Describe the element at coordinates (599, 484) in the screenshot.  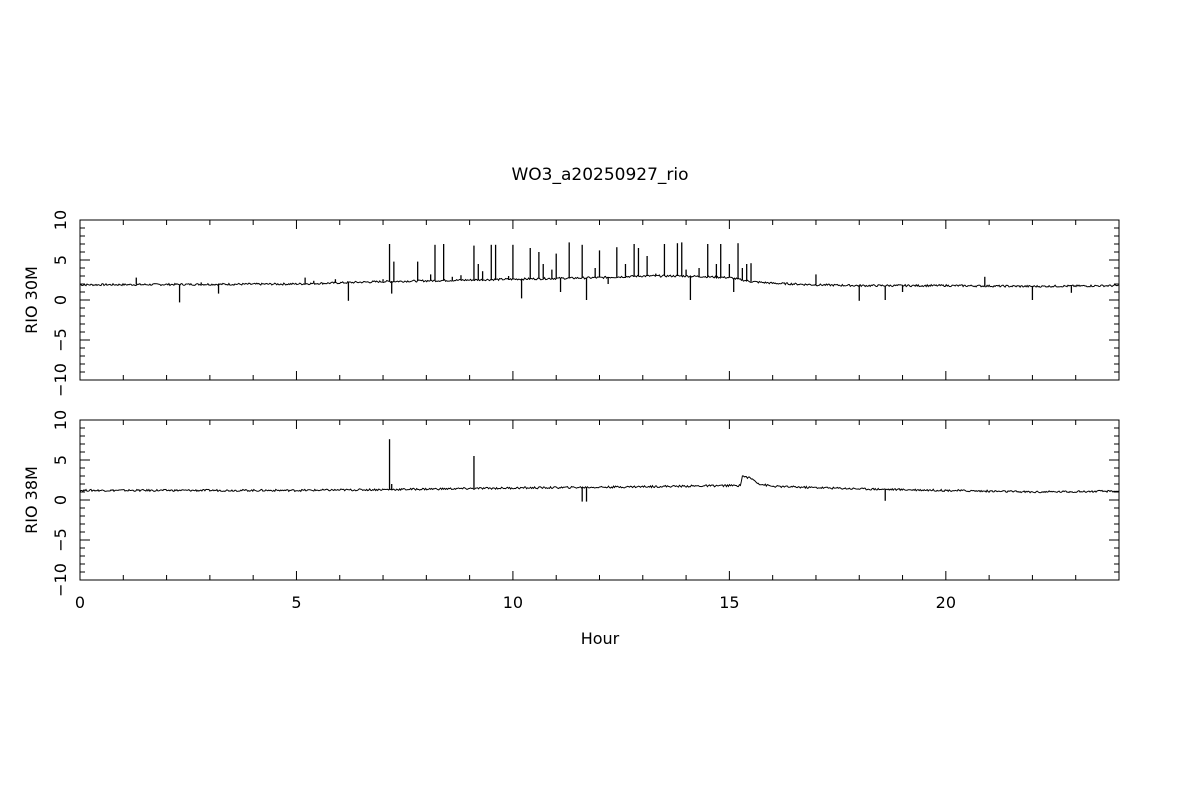
I see `series-line` at that location.